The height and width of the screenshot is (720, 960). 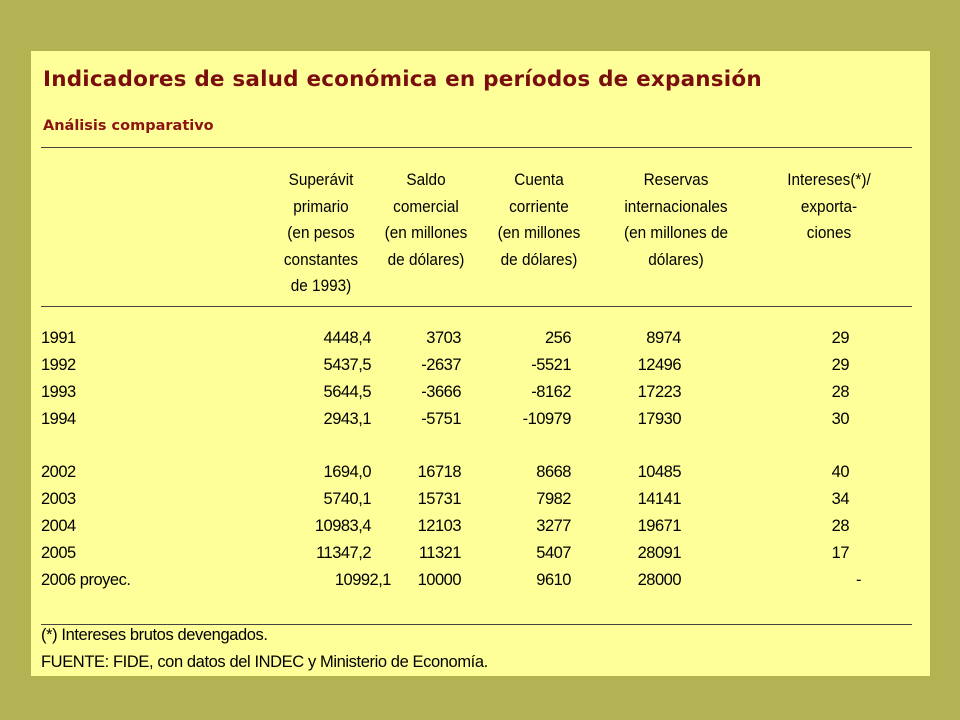 I want to click on table-row: 2006 proyec. 10992,1 10000 9610 28000 -, so click(x=471, y=583).